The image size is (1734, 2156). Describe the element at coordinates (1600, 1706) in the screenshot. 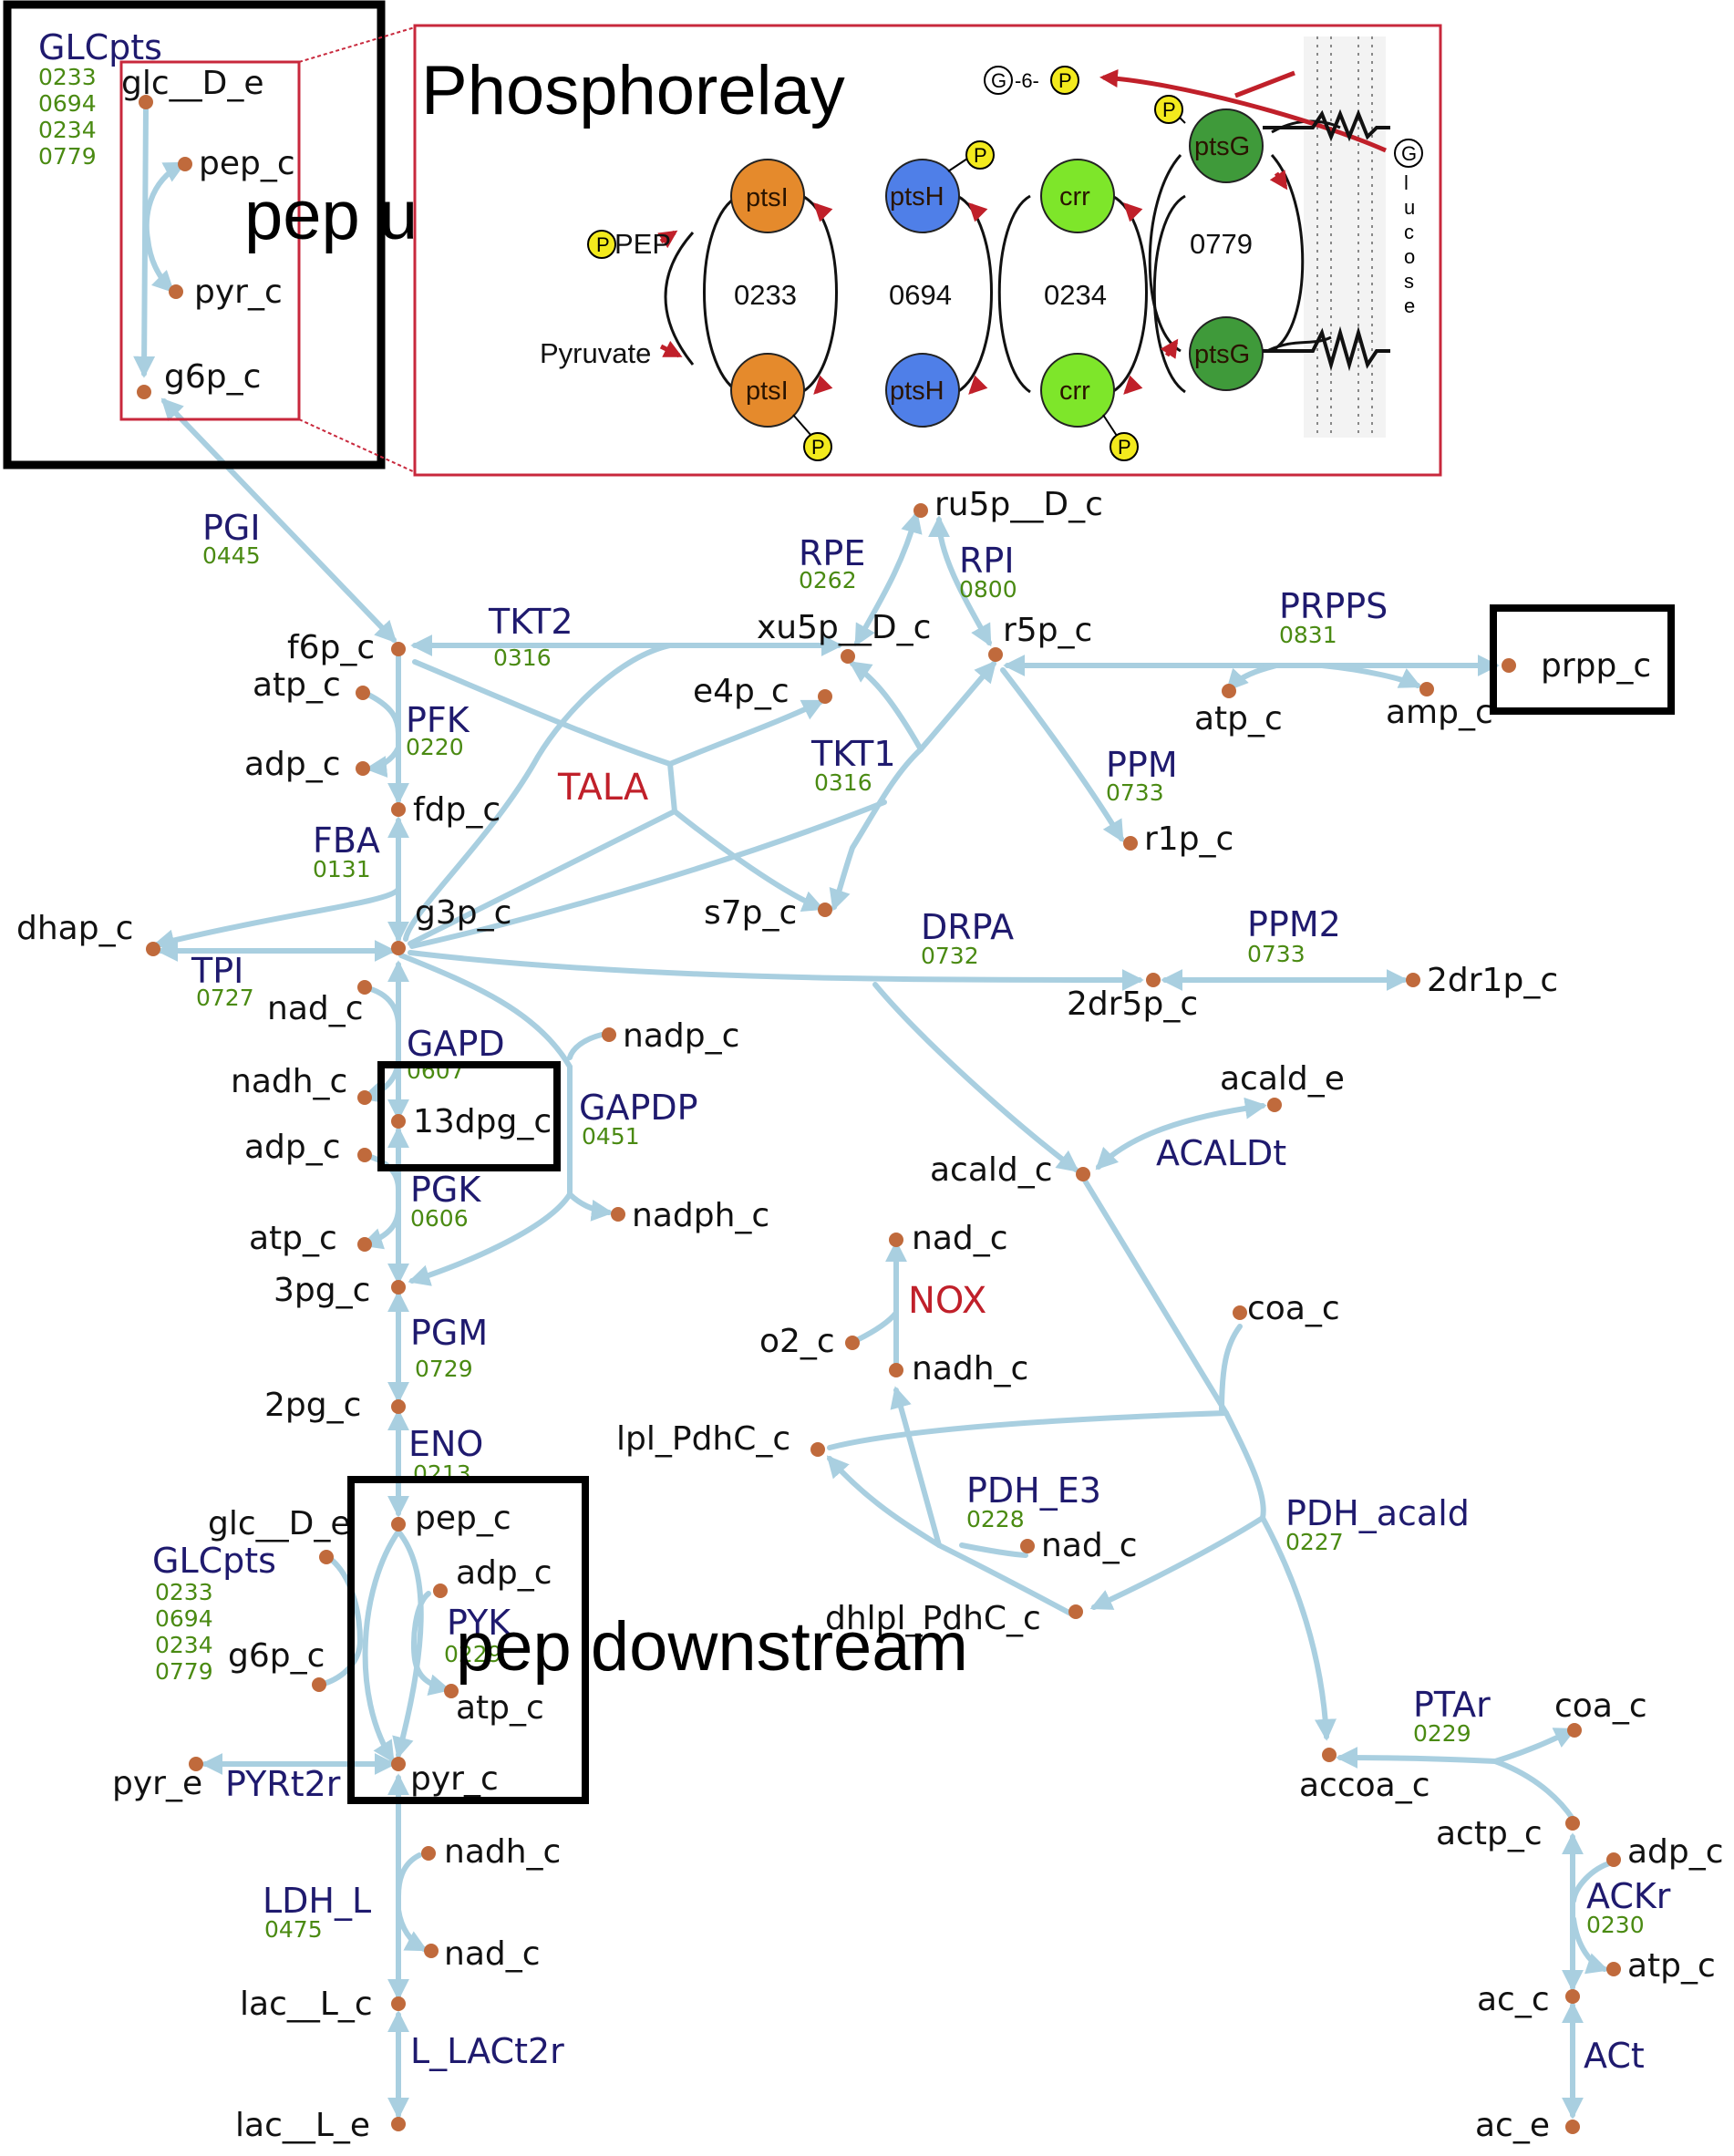

I see `met-coa-c-pta: coa_c` at that location.